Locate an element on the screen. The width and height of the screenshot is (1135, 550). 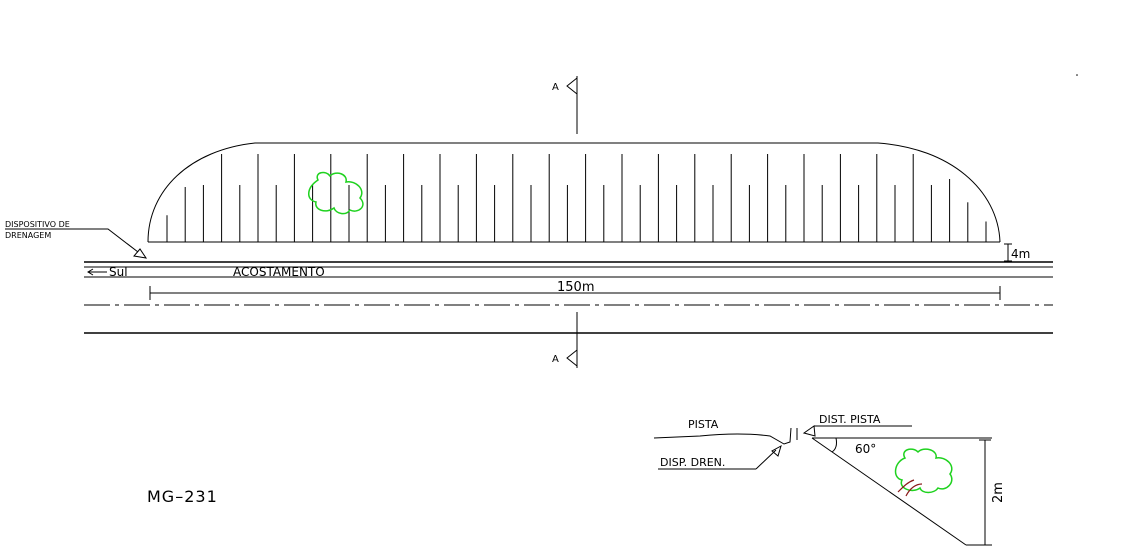
vegetation-hatching is located at coordinates (576, 198).